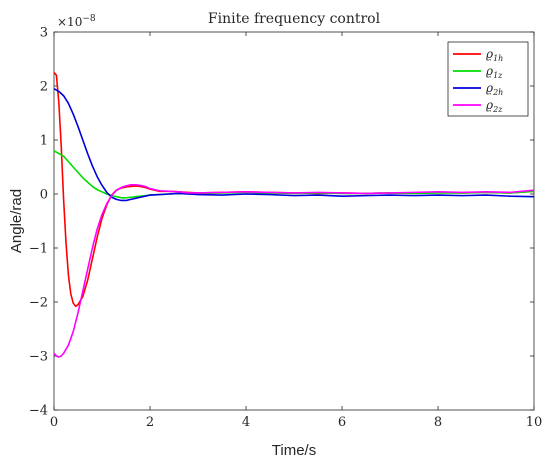 The width and height of the screenshot is (550, 466). Describe the element at coordinates (38, 249) in the screenshot. I see `y-tick-label: −1` at that location.